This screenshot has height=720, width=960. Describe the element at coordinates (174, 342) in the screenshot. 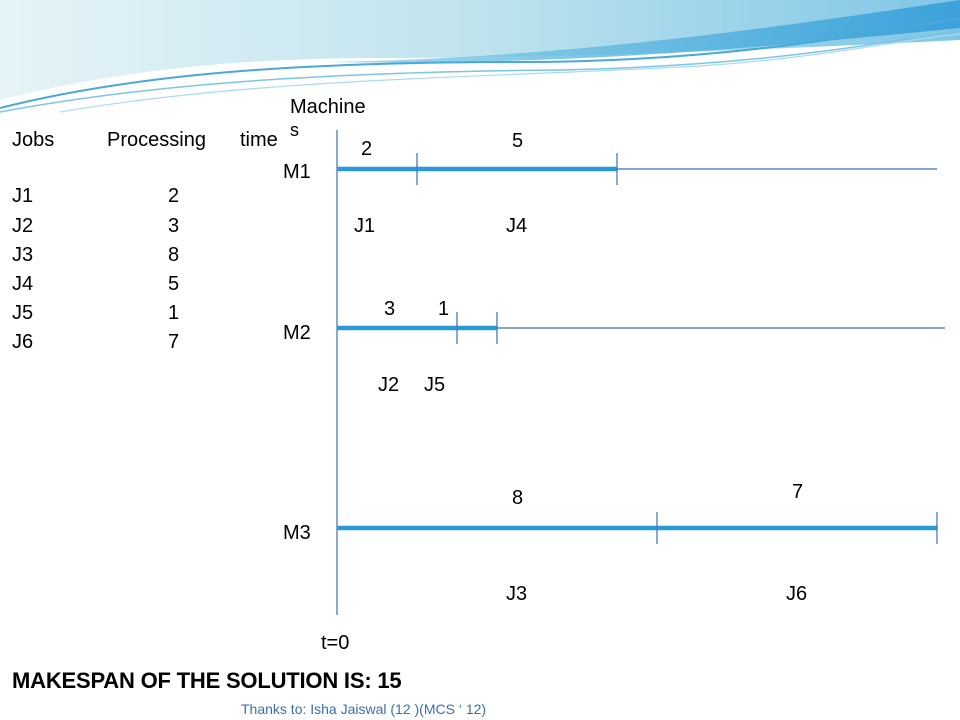

I see `job-row-6-time: 7` at that location.